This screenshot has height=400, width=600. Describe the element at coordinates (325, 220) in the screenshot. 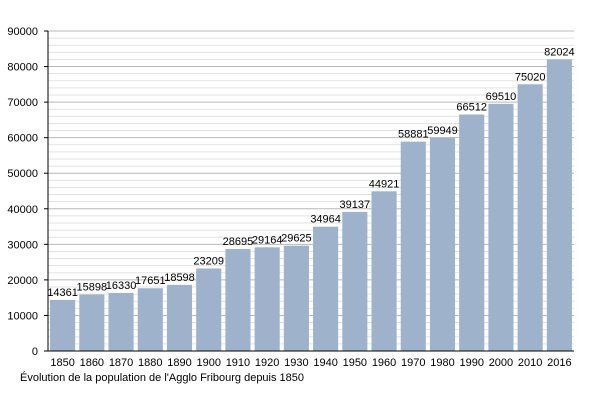

I see `data-label: 34964` at that location.